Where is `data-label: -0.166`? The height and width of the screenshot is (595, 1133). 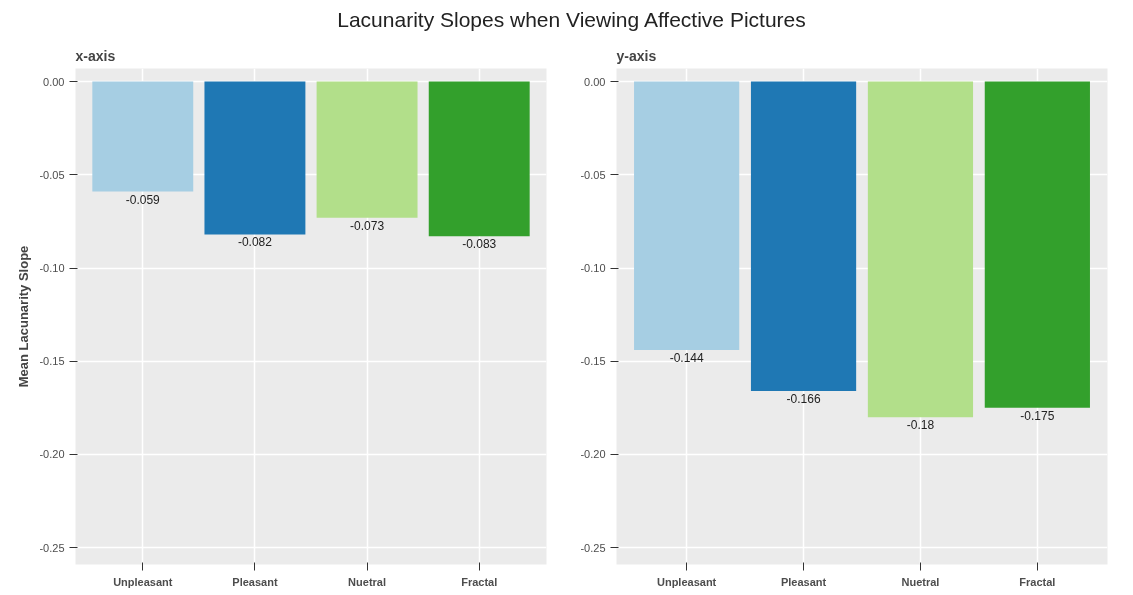
data-label: -0.166 is located at coordinates (803, 399).